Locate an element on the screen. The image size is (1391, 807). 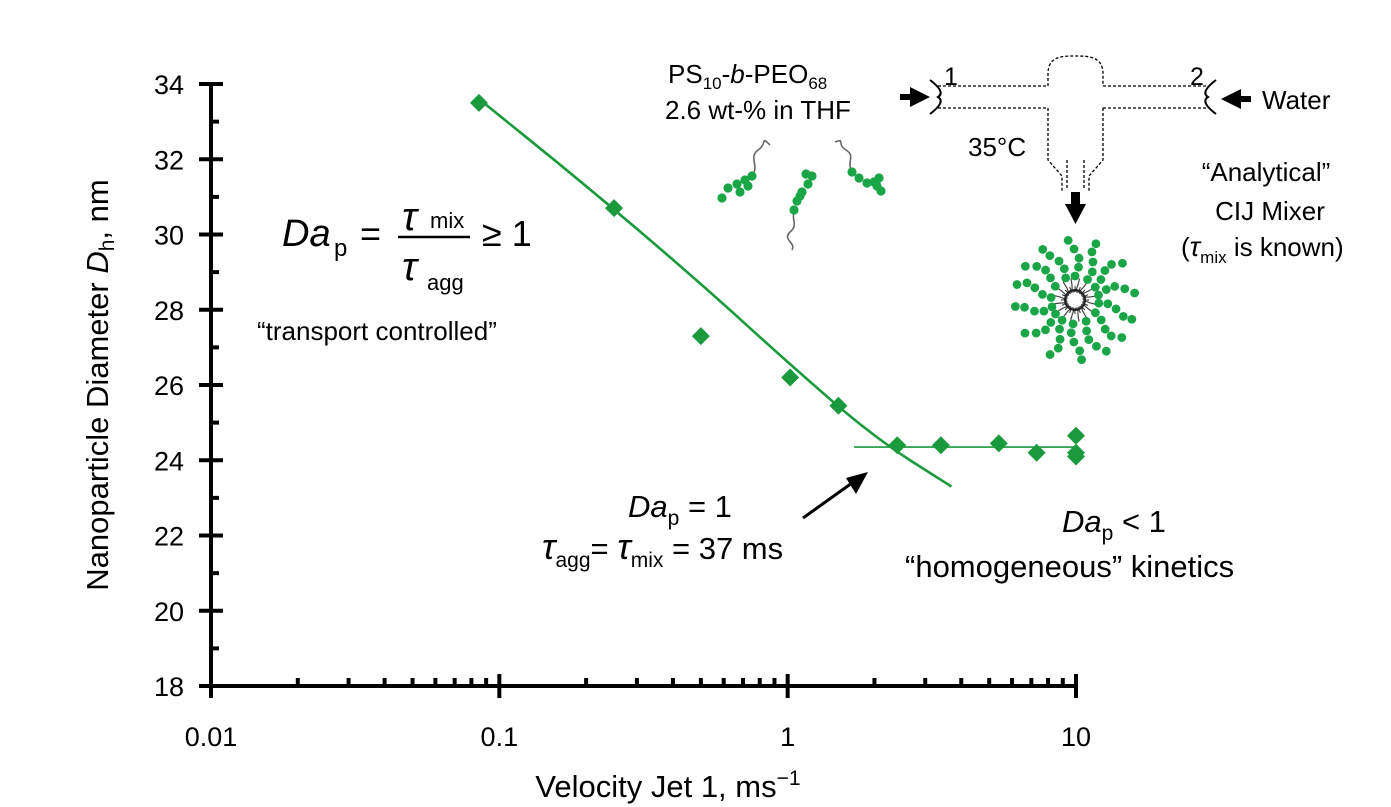
port-1-label: 1 is located at coordinates (951, 77).